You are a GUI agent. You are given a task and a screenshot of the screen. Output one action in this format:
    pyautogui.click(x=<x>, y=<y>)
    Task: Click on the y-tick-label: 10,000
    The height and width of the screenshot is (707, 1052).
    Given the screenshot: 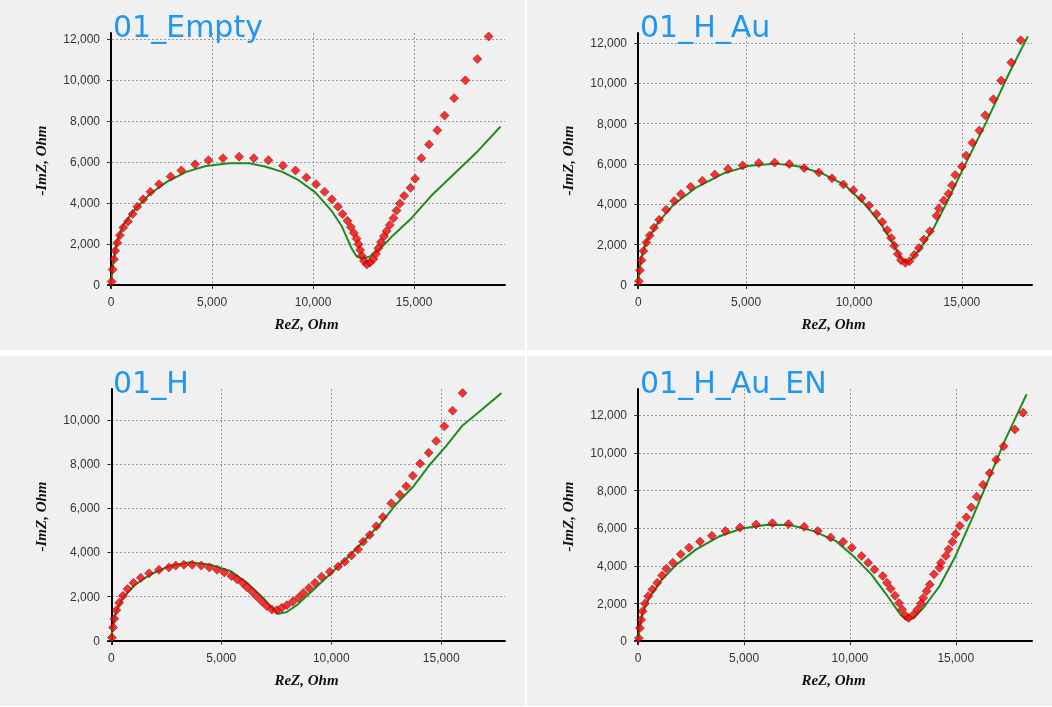 What is the action you would take?
    pyautogui.click(x=82, y=80)
    